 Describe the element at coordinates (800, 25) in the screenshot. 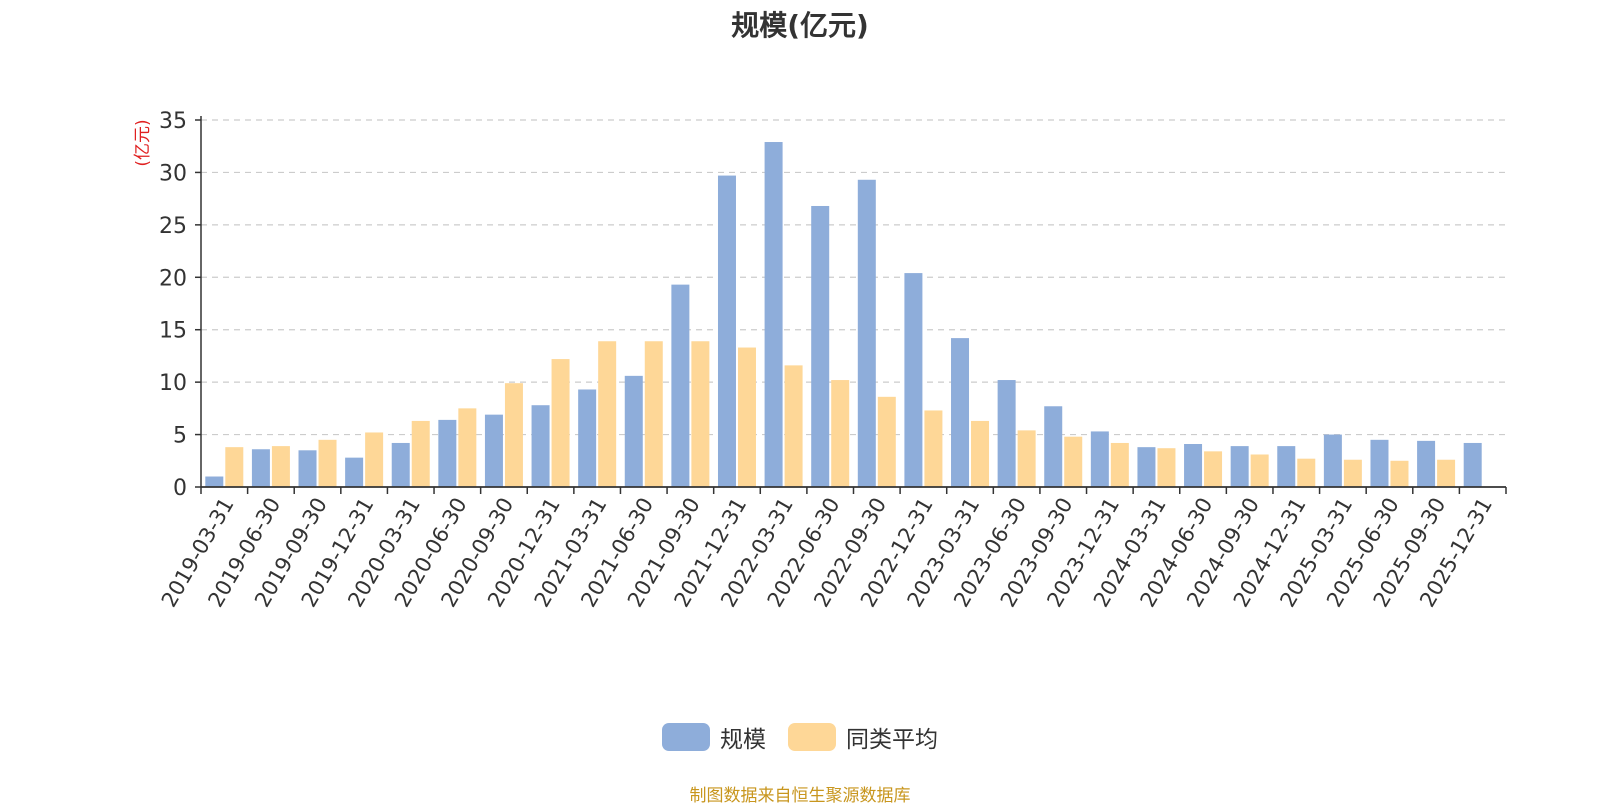

I see `chart-title: 规模(亿元)` at that location.